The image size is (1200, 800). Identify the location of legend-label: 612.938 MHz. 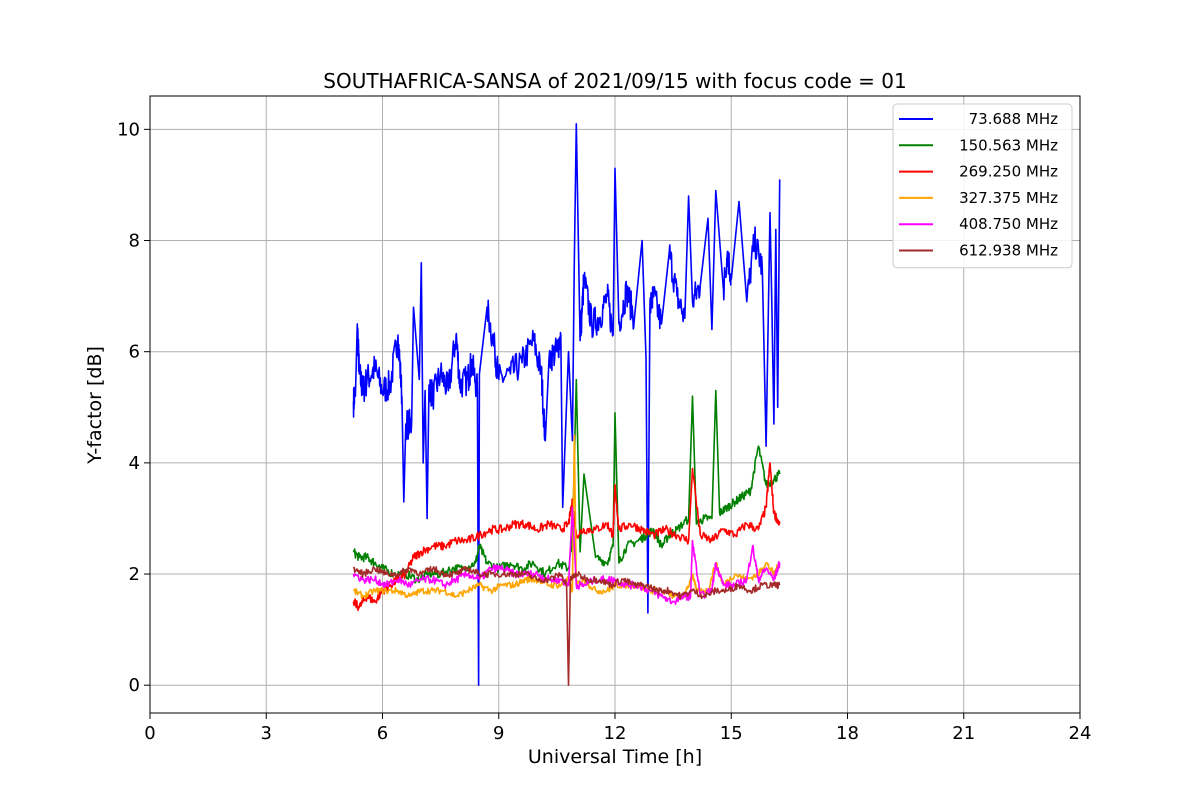
(1008, 251).